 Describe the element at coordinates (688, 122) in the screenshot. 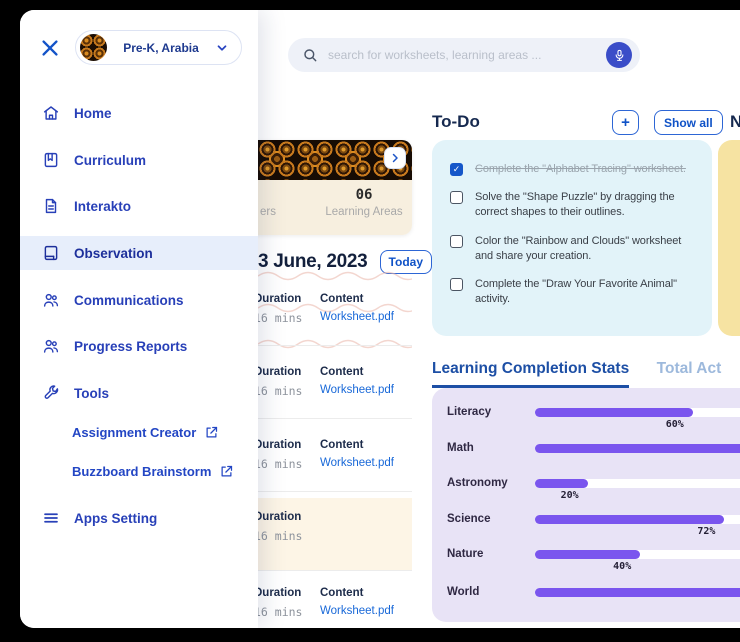

I see `show-all-button: Show all` at that location.